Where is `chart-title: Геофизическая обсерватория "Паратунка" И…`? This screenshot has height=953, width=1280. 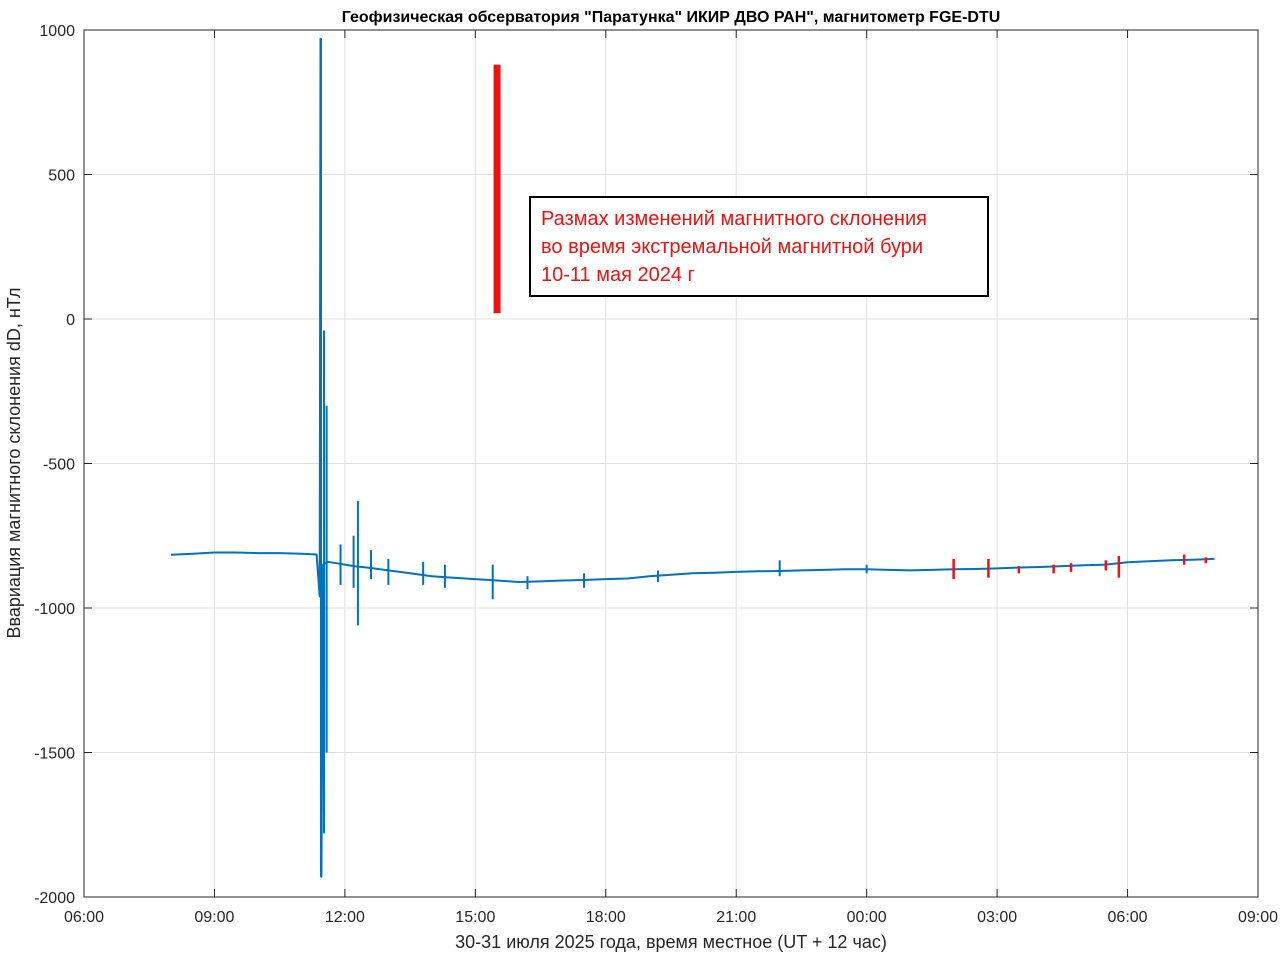 chart-title: Геофизическая обсерватория "Паратунка" И… is located at coordinates (671, 17).